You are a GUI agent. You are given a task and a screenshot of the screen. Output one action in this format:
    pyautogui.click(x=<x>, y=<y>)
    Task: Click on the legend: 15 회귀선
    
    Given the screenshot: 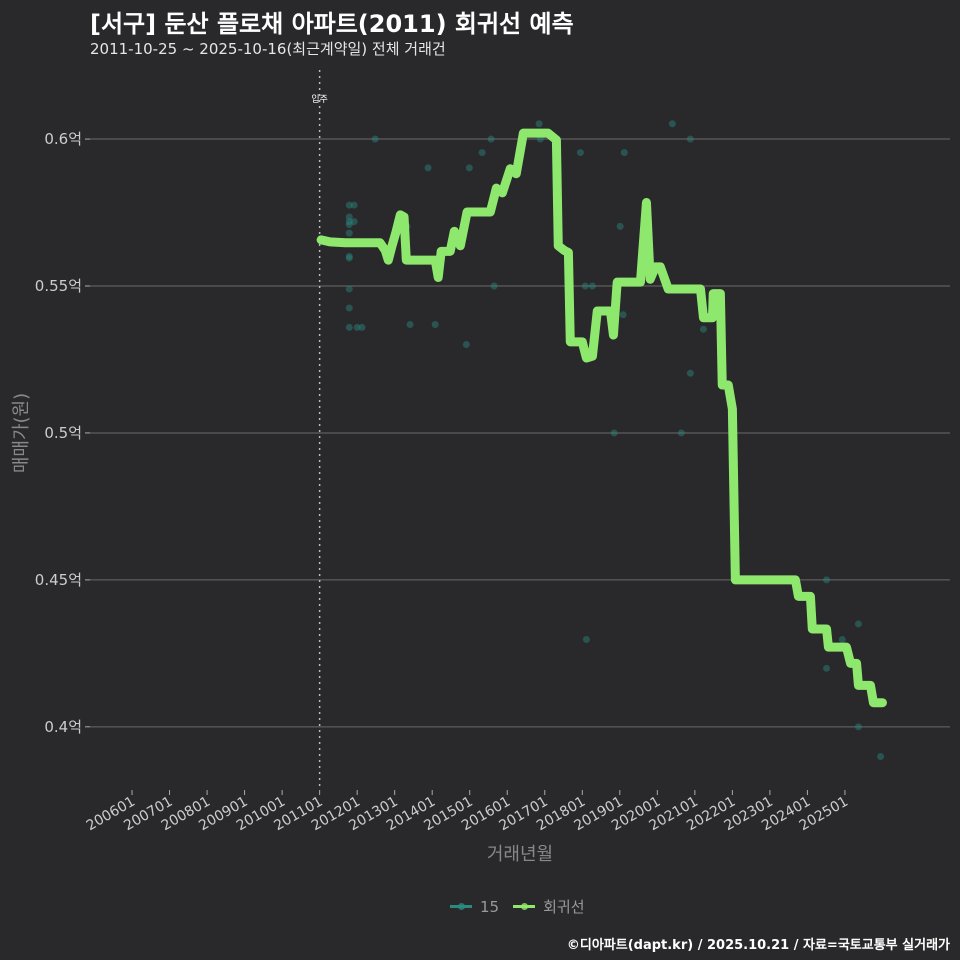 What is the action you would take?
    pyautogui.click(x=520, y=906)
    